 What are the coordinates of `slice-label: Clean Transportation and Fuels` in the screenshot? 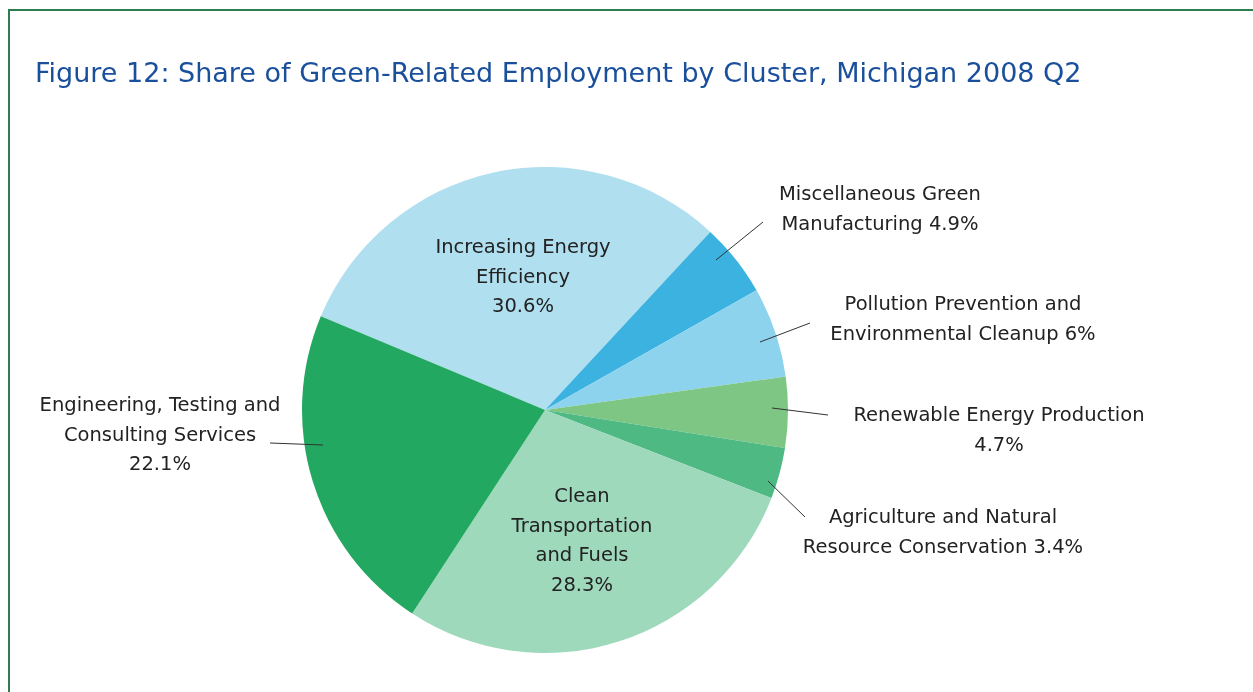 It's located at (581, 525).